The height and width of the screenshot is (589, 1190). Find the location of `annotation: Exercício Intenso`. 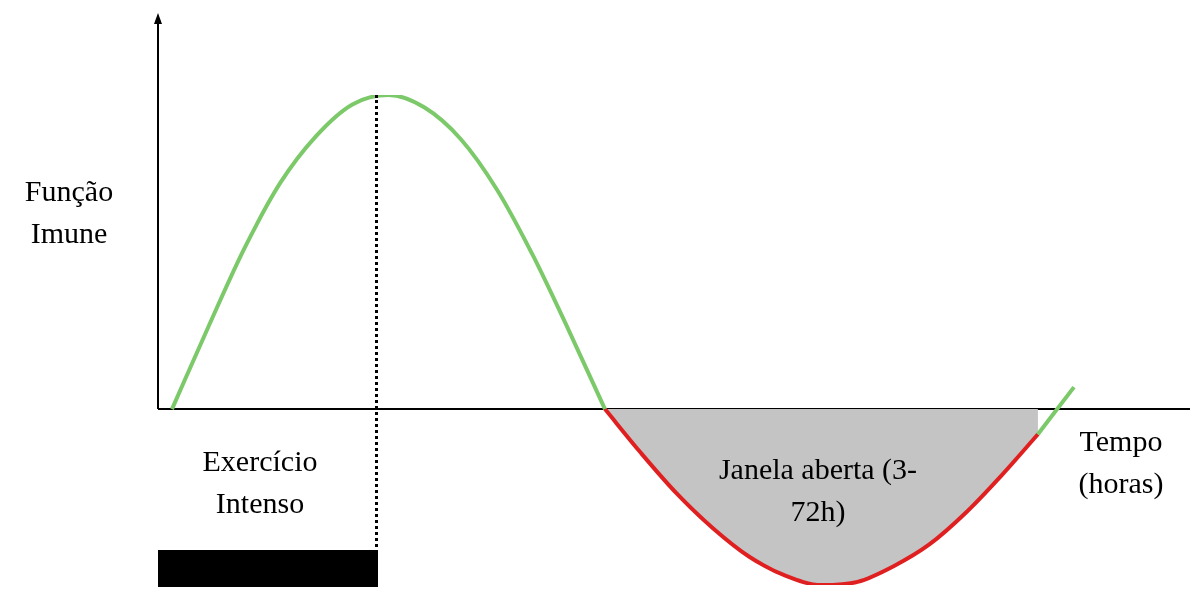

annotation: Exercício Intenso is located at coordinates (260, 482).